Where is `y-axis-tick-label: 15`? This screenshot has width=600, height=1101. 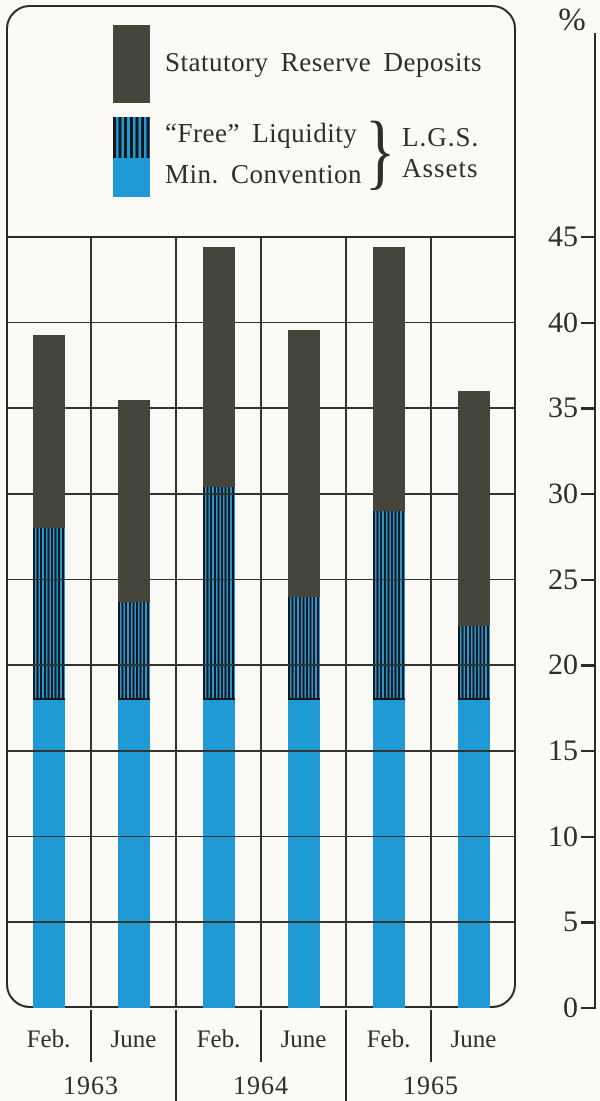
y-axis-tick-label: 15 is located at coordinates (563, 750).